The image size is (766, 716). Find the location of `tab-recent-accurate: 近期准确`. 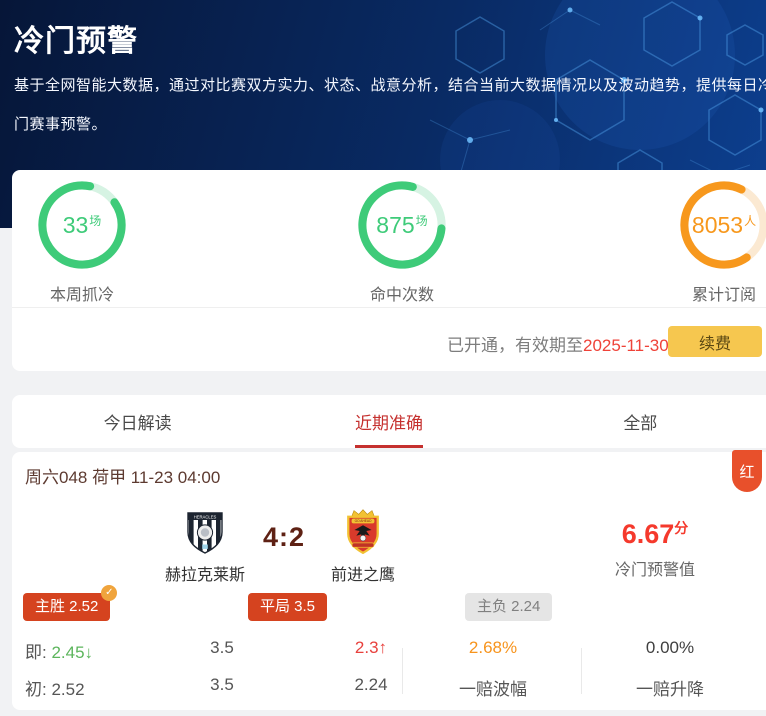

tab-recent-accurate: 近期准确 is located at coordinates (388, 421).